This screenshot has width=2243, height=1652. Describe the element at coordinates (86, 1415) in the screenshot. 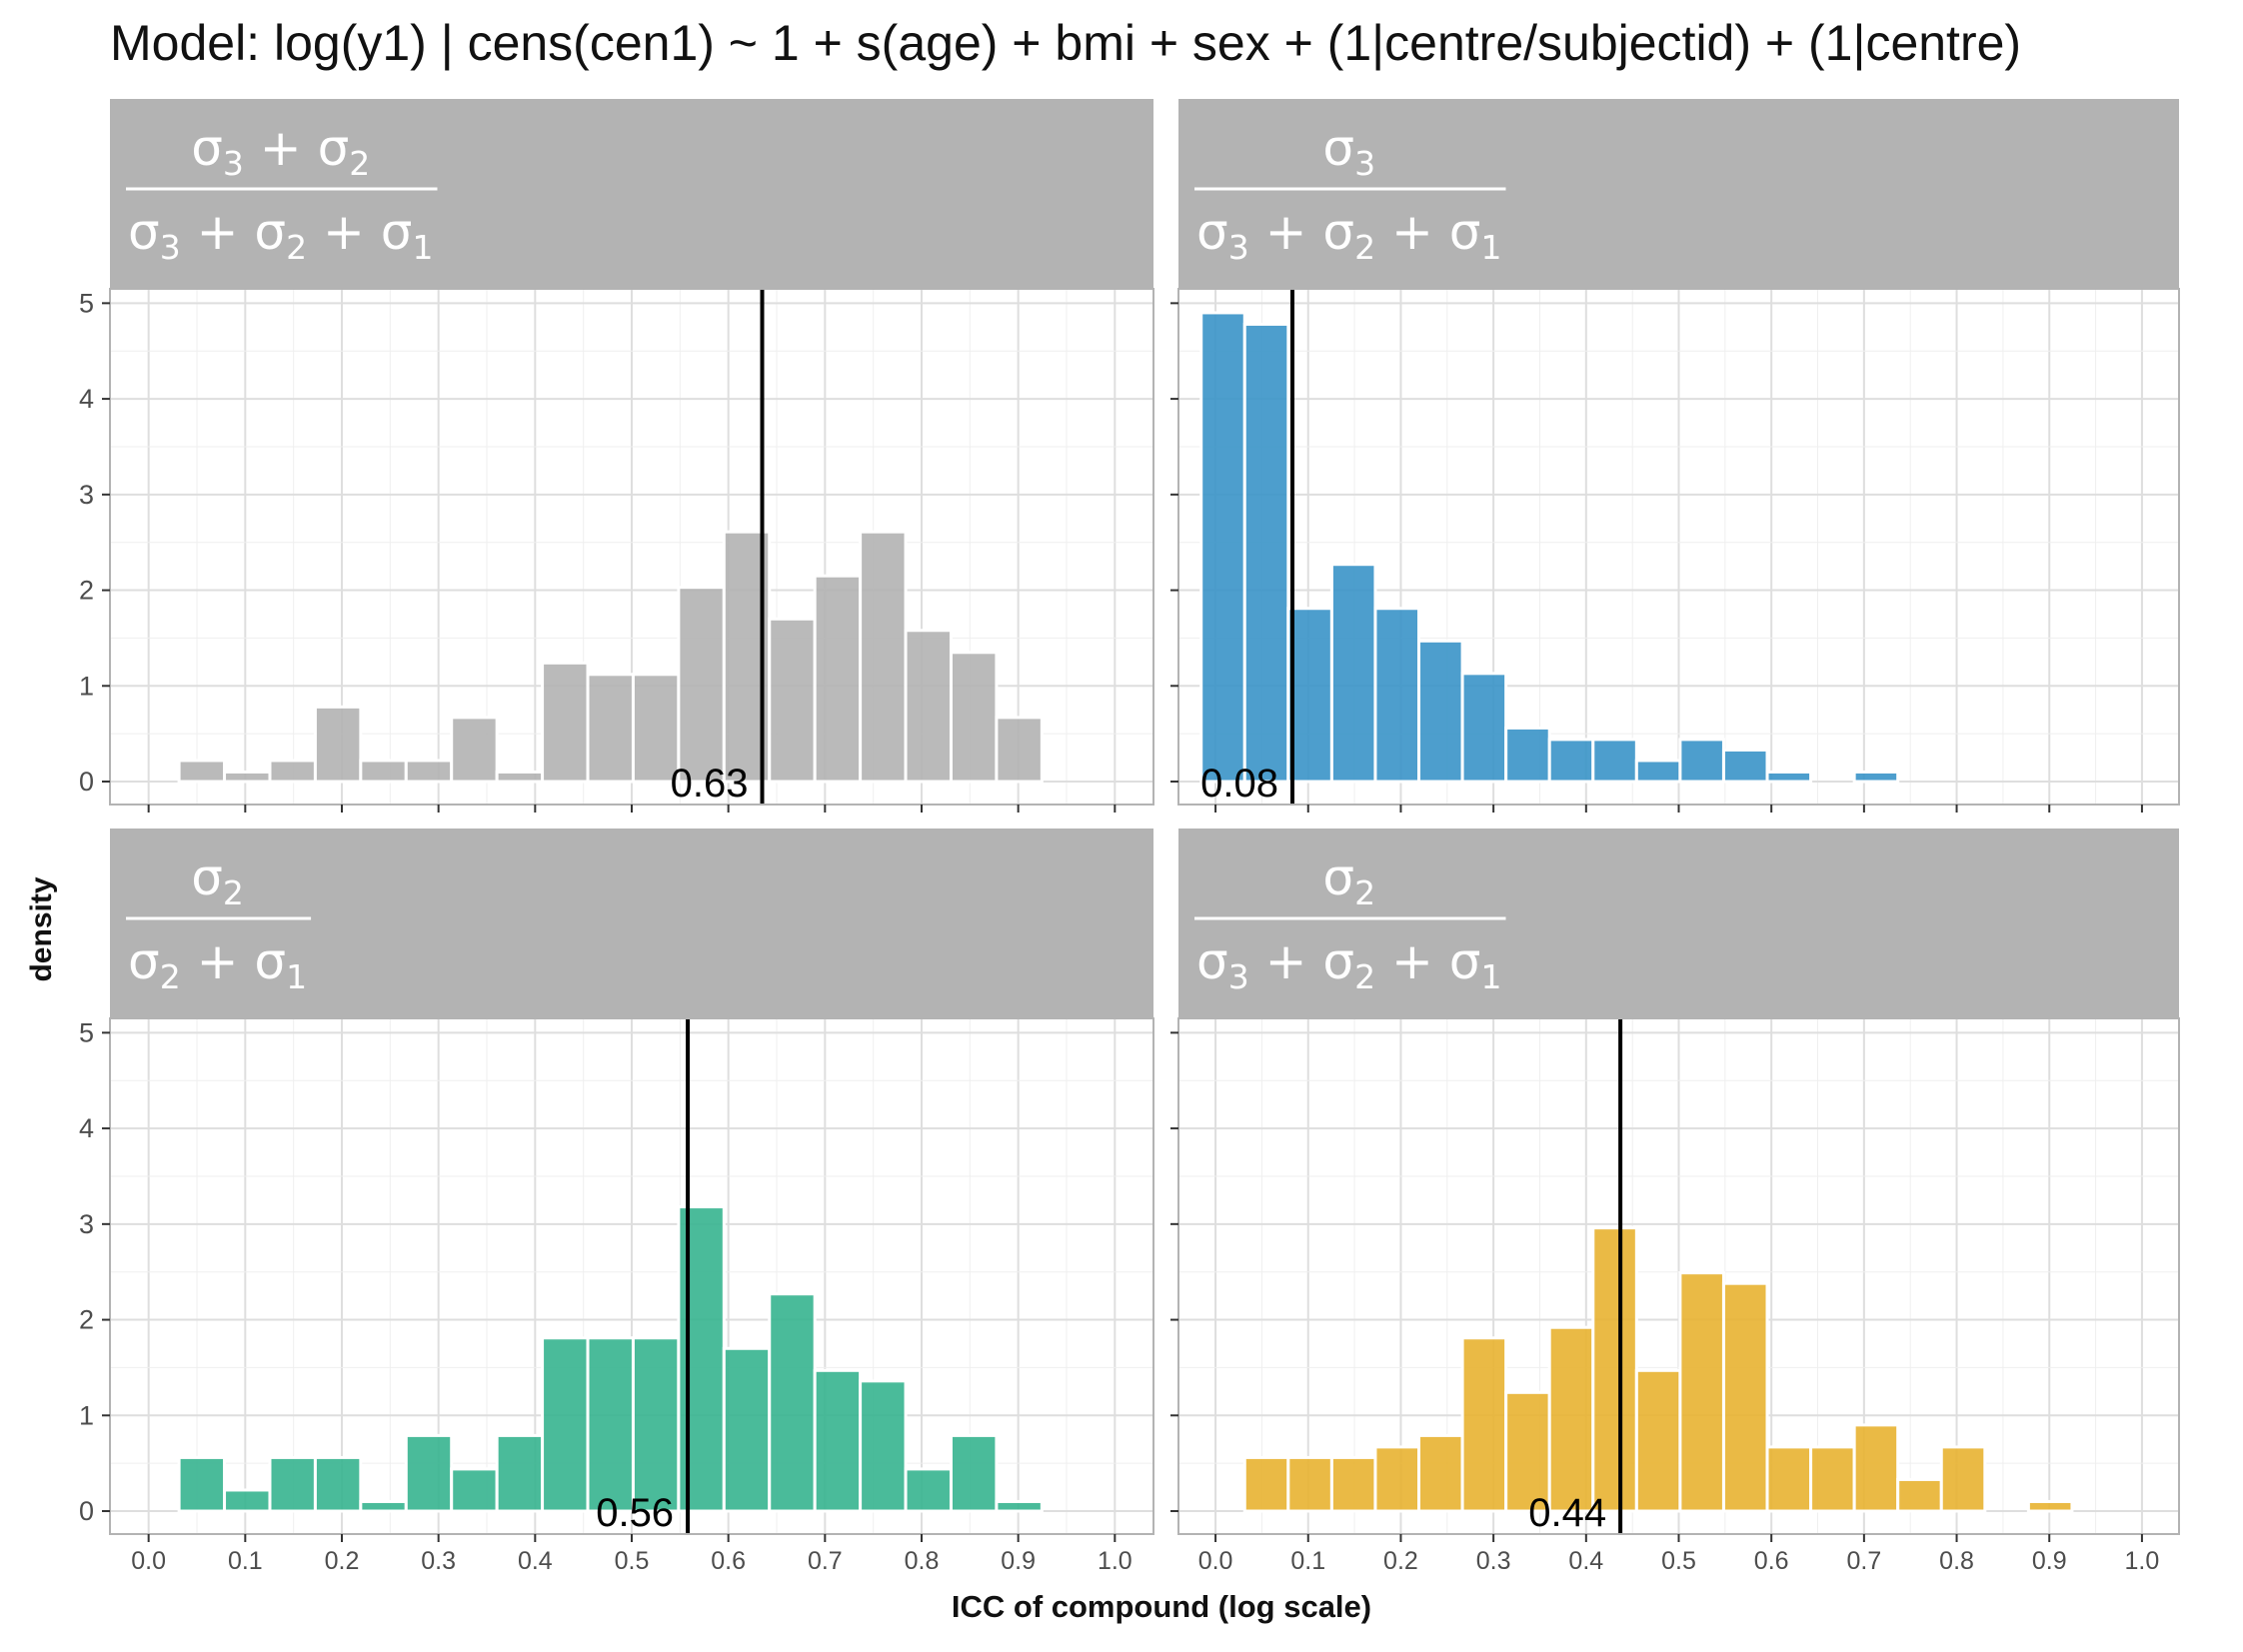

I see `y-tick-label: 1` at that location.